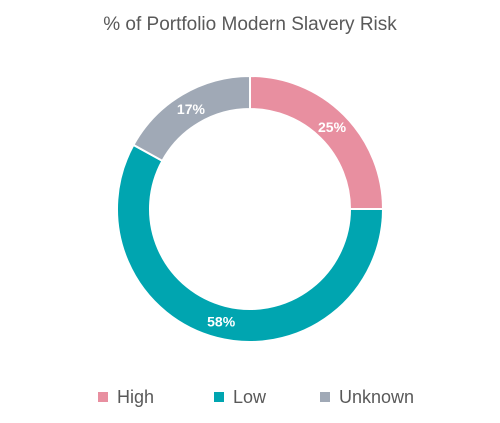 Image resolution: width=500 pixels, height=423 pixels. What do you see at coordinates (136, 397) in the screenshot?
I see `legend-label-high: High` at bounding box center [136, 397].